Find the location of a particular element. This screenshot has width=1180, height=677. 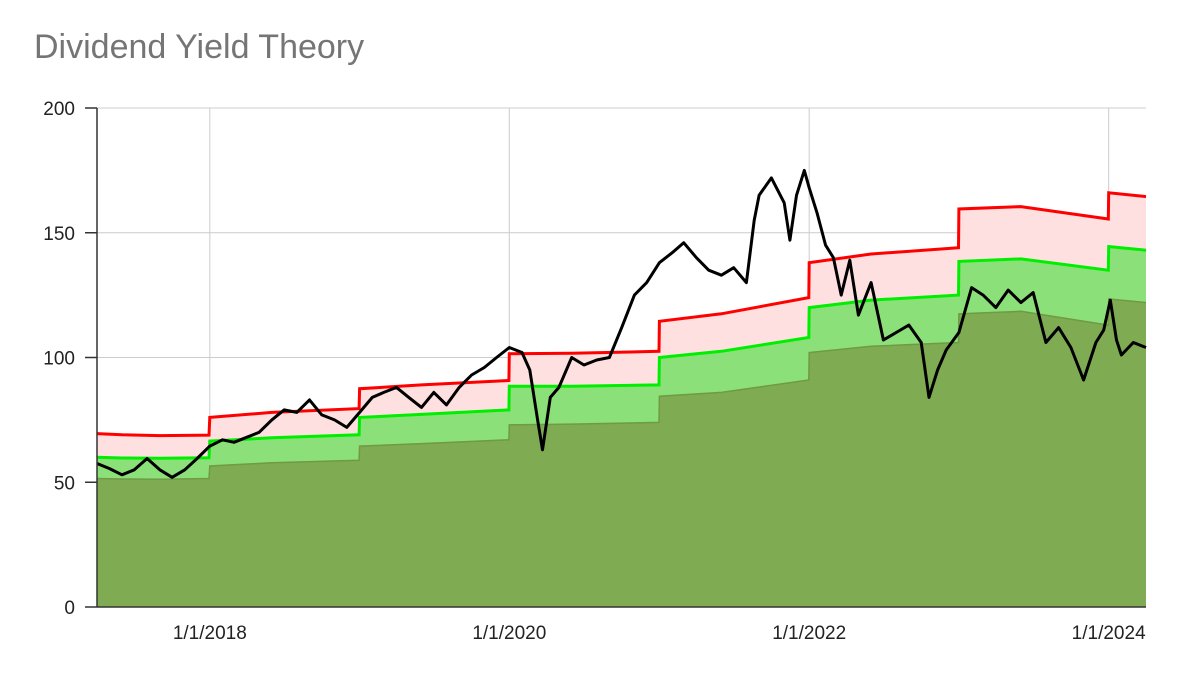

y-tick-label: 200 is located at coordinates (59, 109).